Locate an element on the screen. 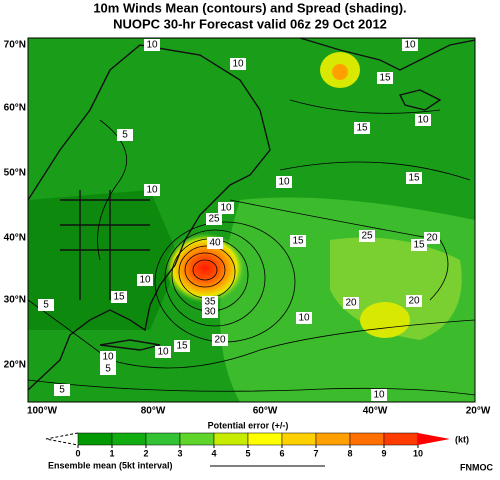 The image size is (500, 480). colorbar: 0 1 2 3 4 5 6 7 8 9 10 is located at coordinates (247, 445).